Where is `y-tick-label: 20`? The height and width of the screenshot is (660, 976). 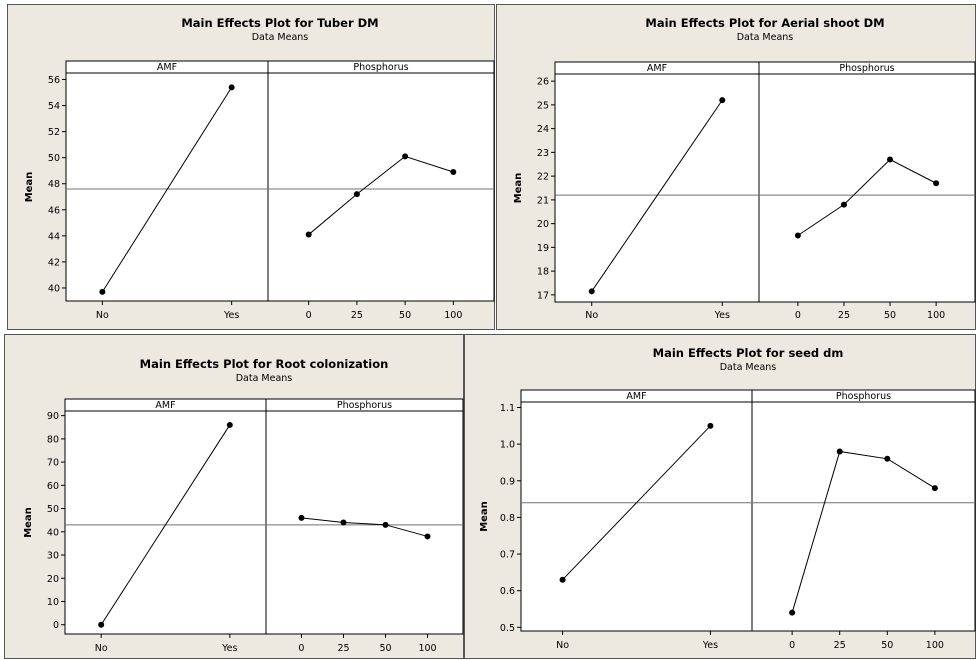 y-tick-label: 20 is located at coordinates (53, 579).